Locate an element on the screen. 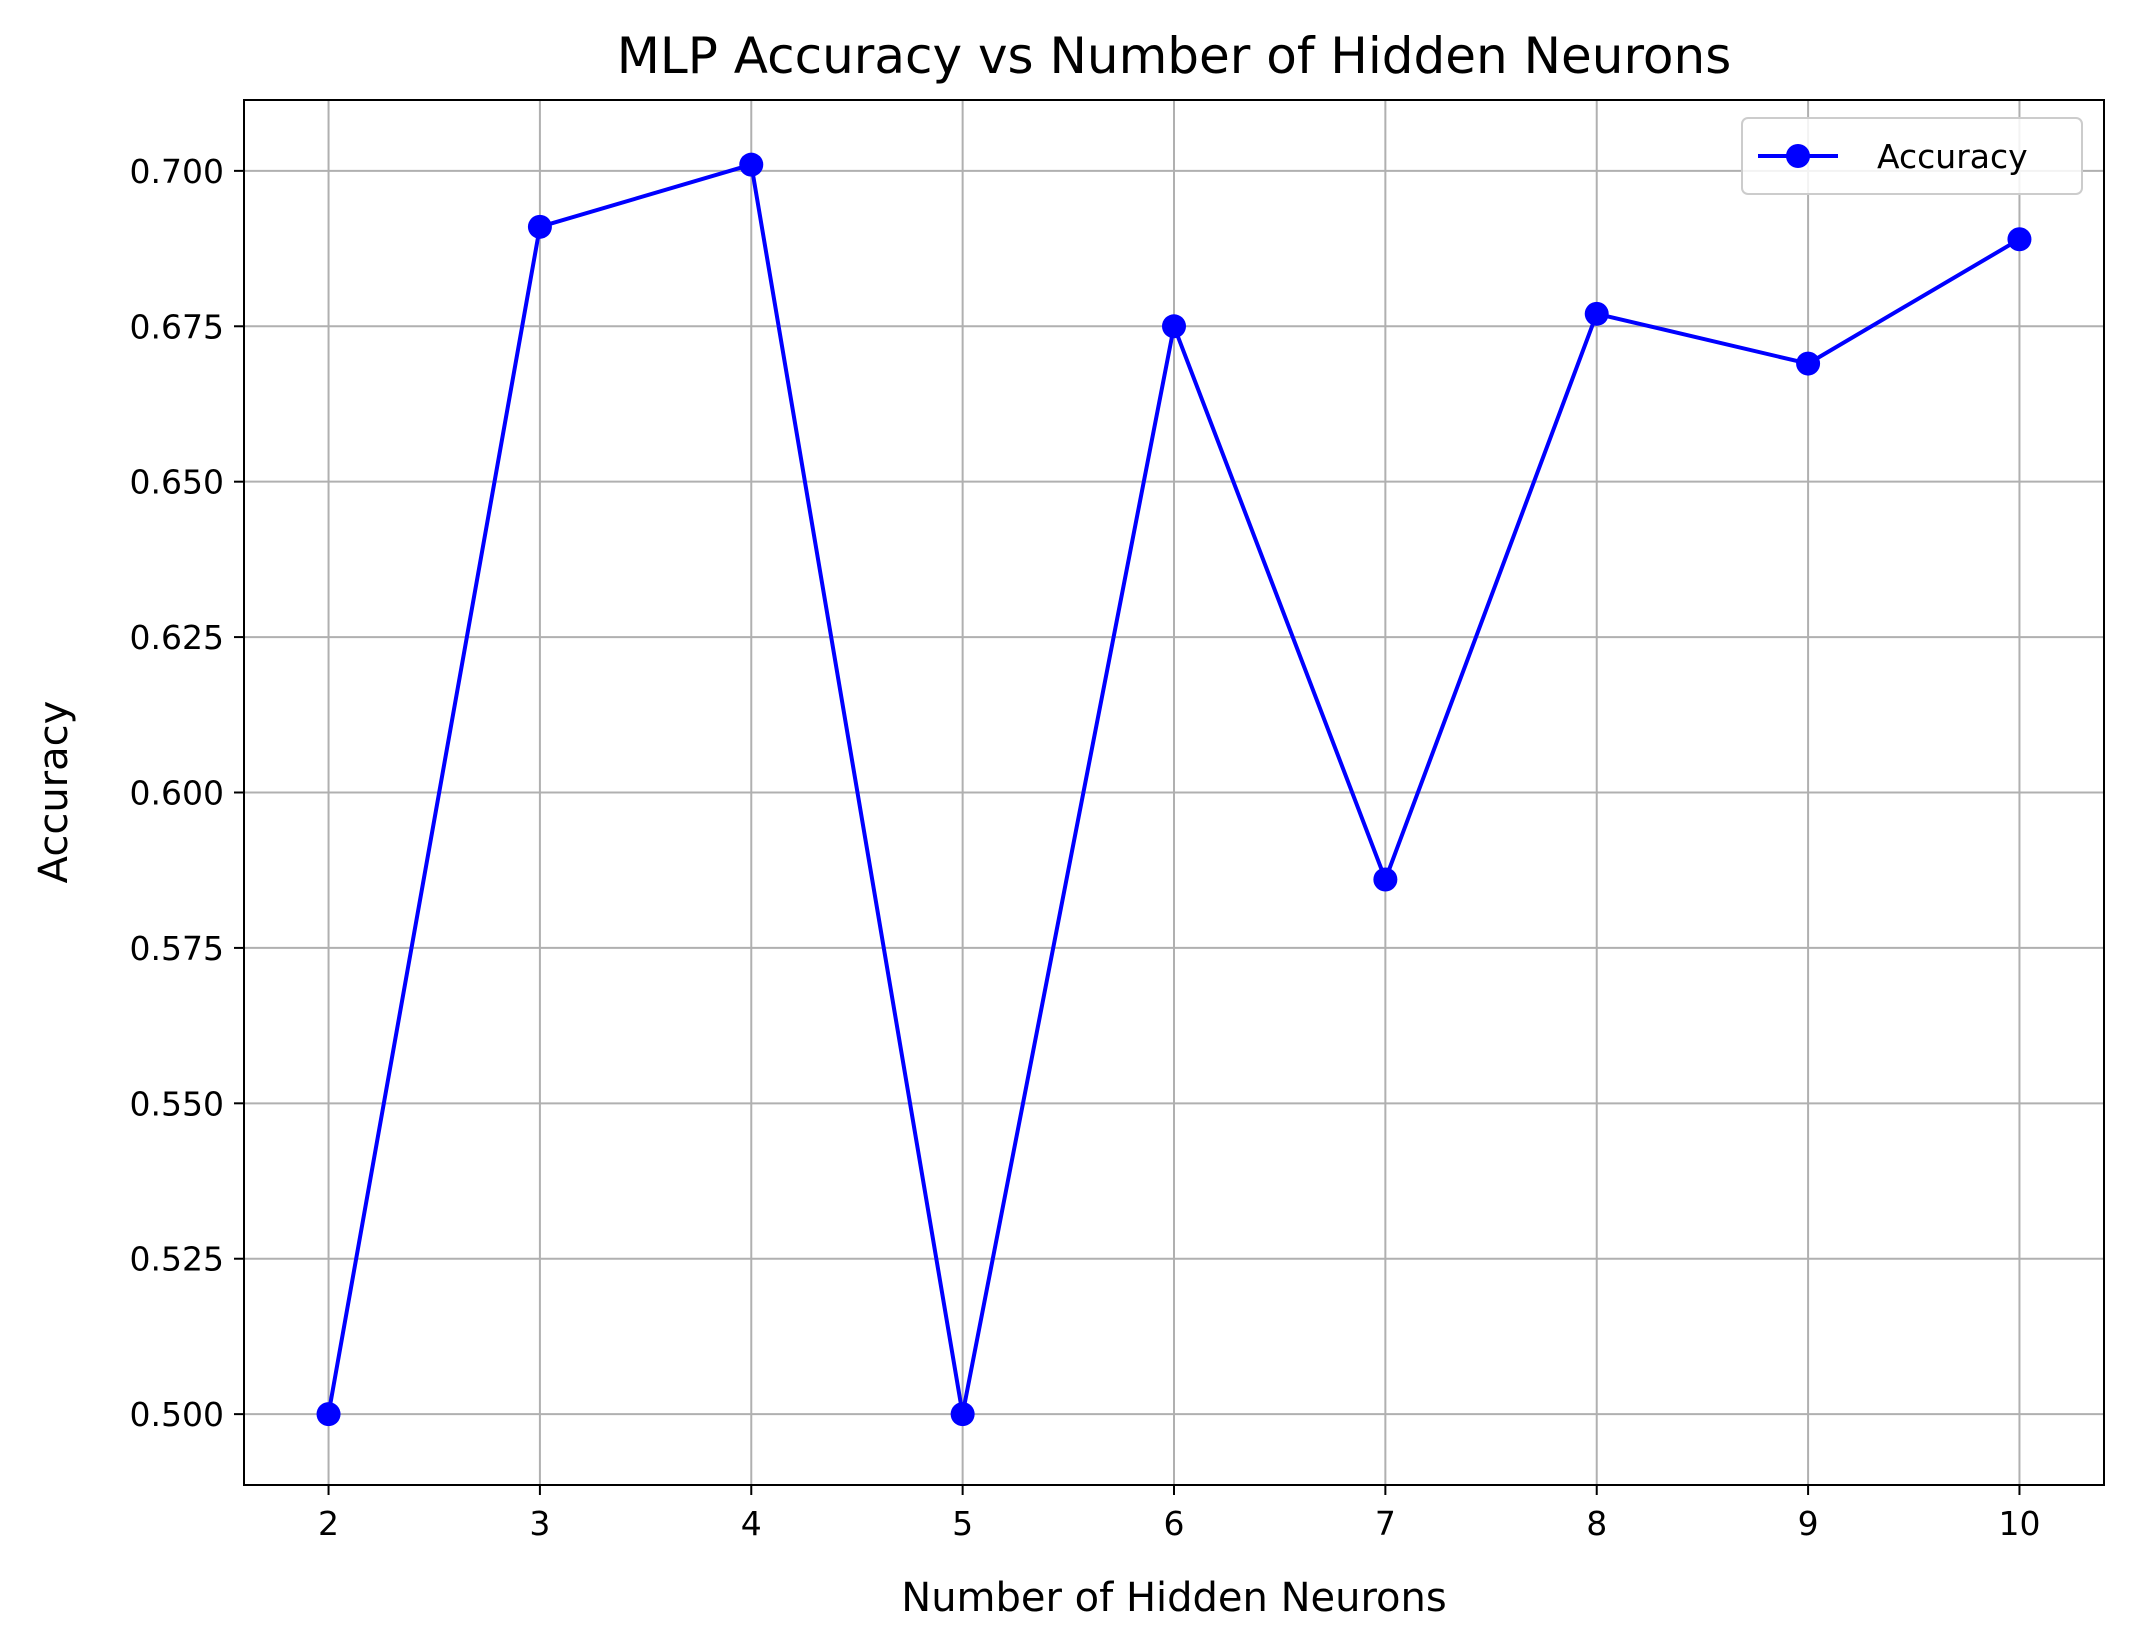 The image size is (2133, 1651). y-tick-label: 0.550 is located at coordinates (177, 1103).